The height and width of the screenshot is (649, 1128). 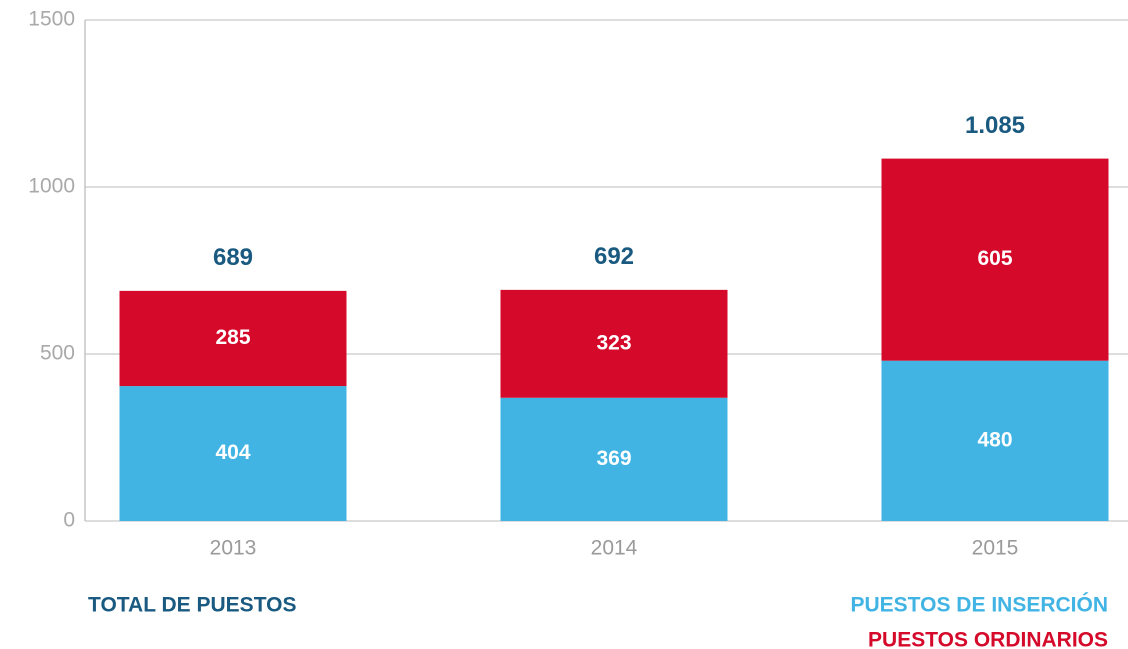 What do you see at coordinates (995, 125) in the screenshot?
I see `total-label: 1.085` at bounding box center [995, 125].